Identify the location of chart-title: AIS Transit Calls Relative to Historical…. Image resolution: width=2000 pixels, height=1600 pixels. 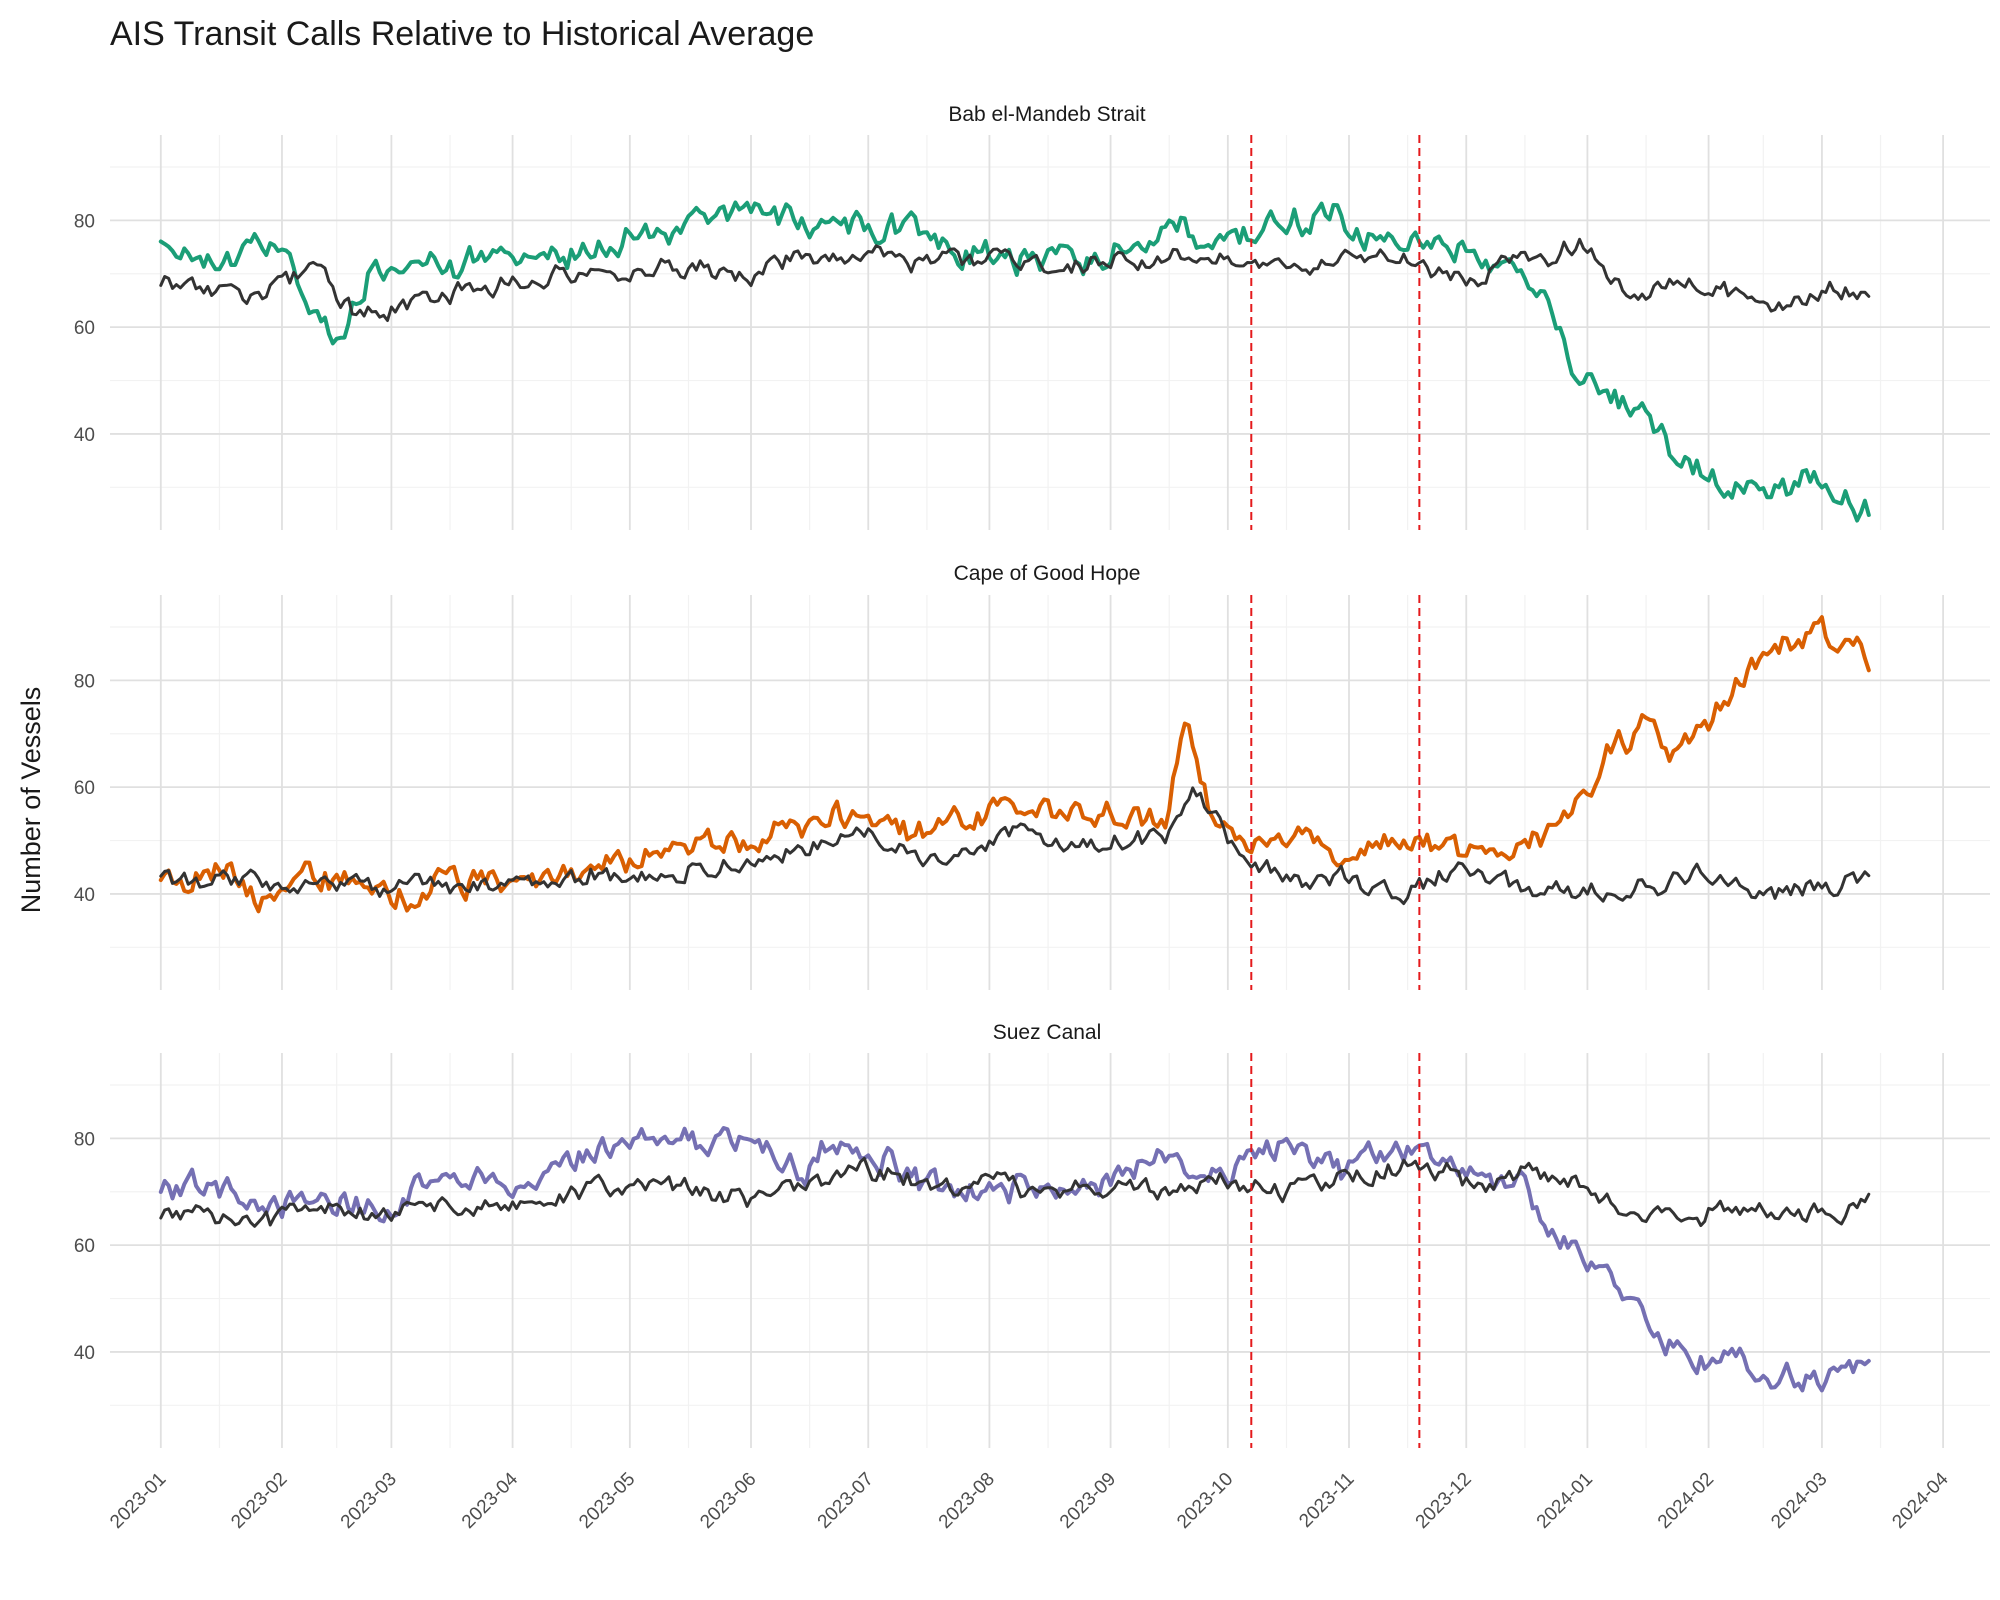
(462, 34).